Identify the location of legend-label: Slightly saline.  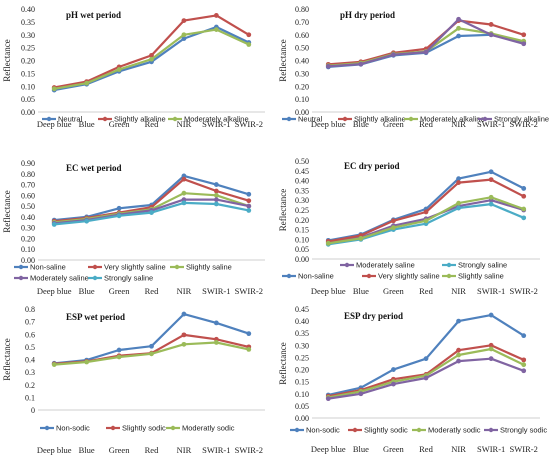
(209, 267).